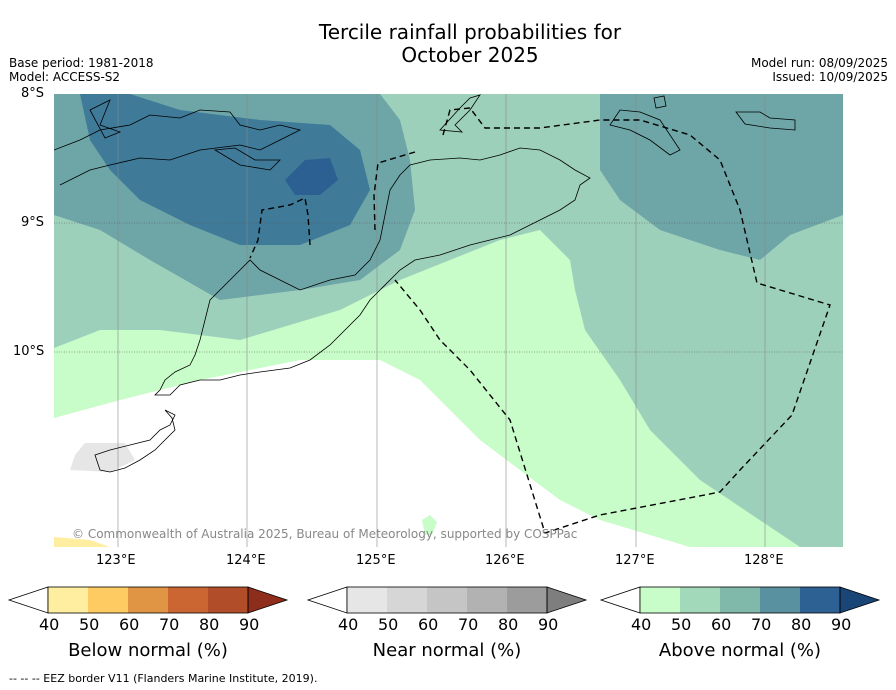  What do you see at coordinates (116, 560) in the screenshot?
I see `lon-label-123e: 123°E` at bounding box center [116, 560].